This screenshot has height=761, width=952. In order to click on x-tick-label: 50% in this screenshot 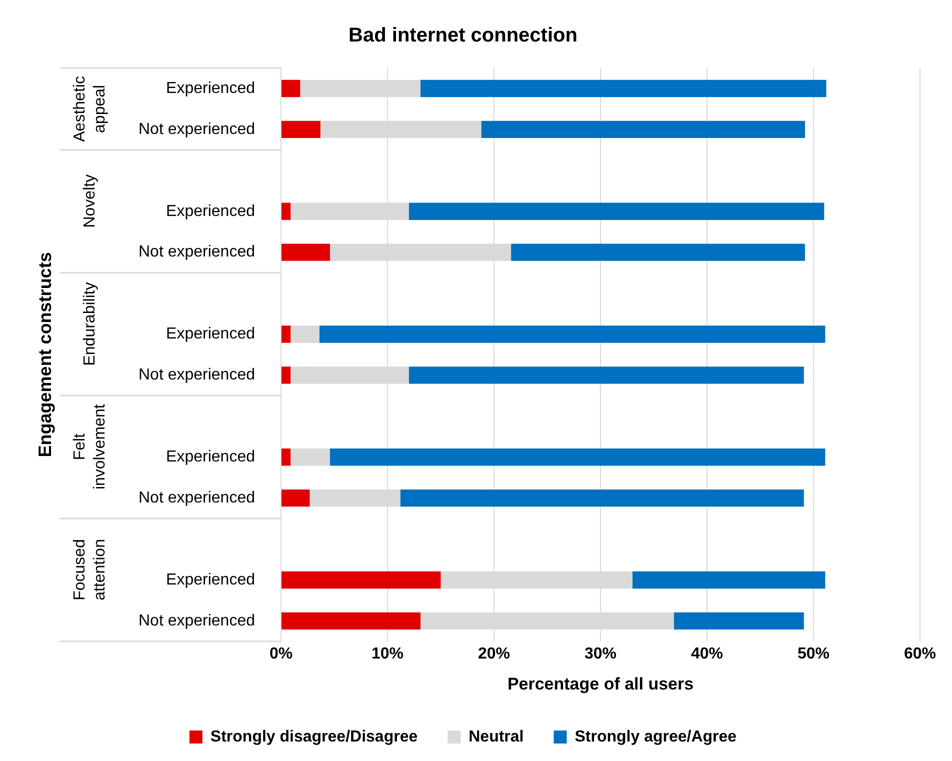, I will do `click(813, 653)`.